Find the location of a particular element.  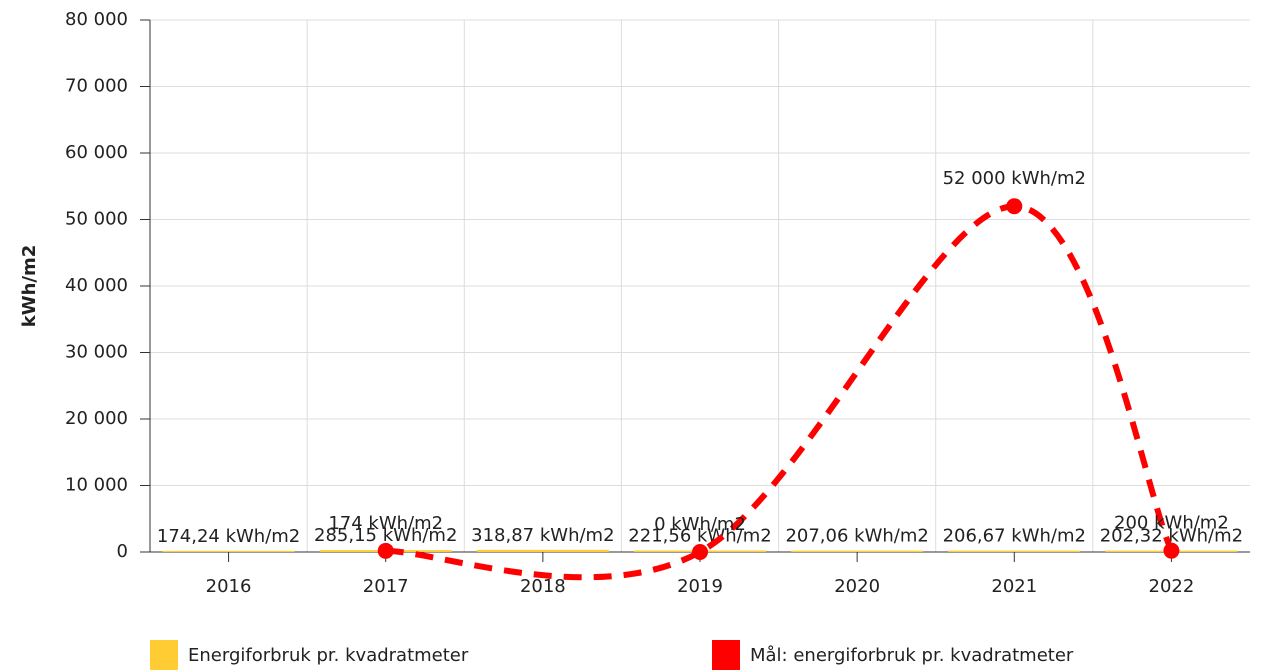

x-tick-label: 2017 is located at coordinates (386, 586).